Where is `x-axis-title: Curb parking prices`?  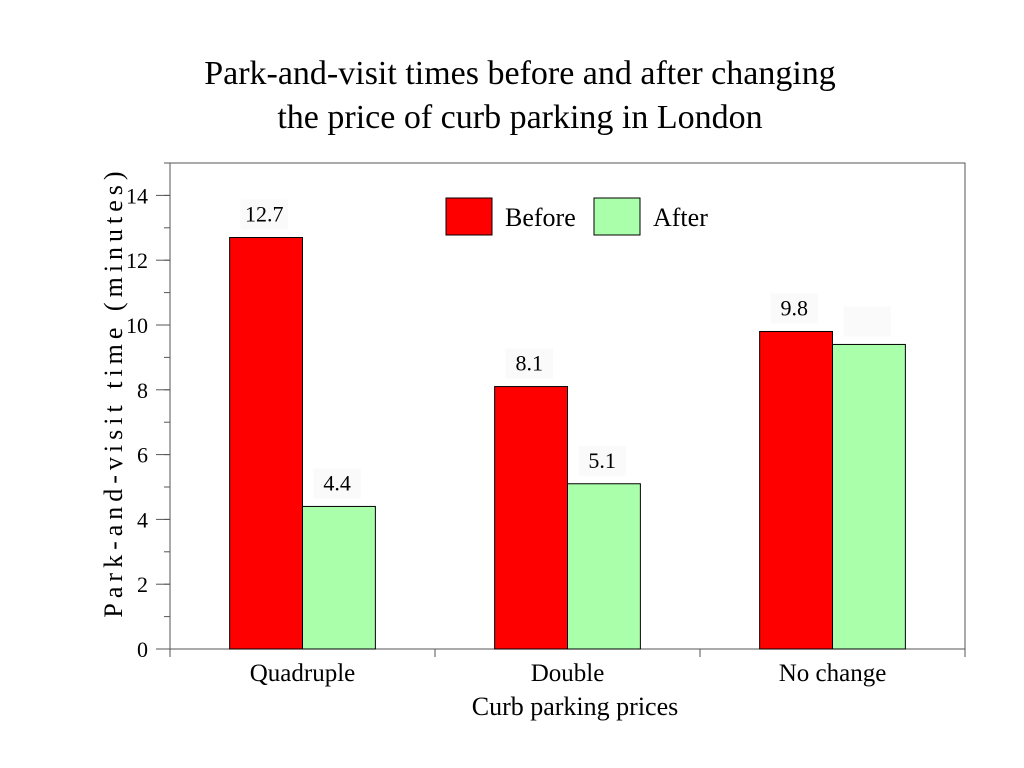
x-axis-title: Curb parking prices is located at coordinates (575, 706).